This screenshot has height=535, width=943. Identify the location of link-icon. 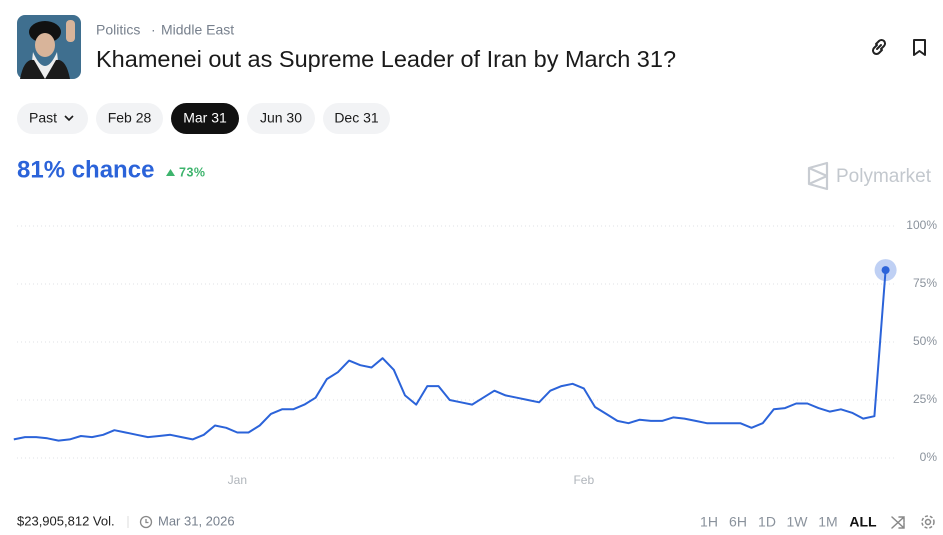
(879, 47).